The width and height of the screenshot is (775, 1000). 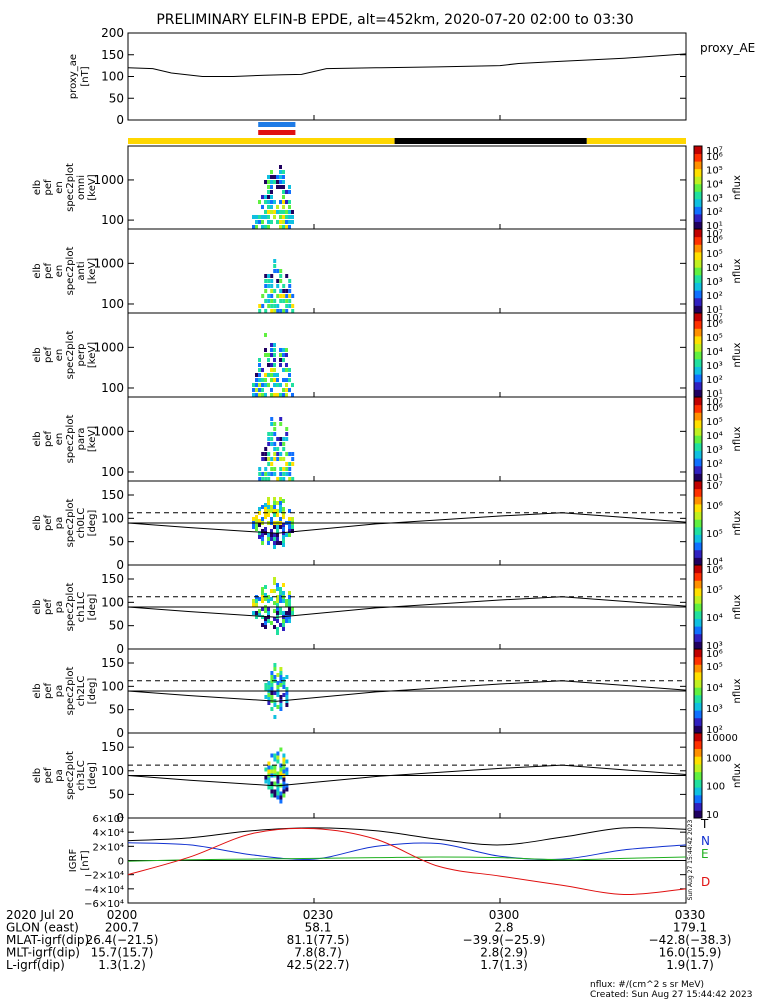 I want to click on y-tick-label: 50, so click(x=116, y=542).